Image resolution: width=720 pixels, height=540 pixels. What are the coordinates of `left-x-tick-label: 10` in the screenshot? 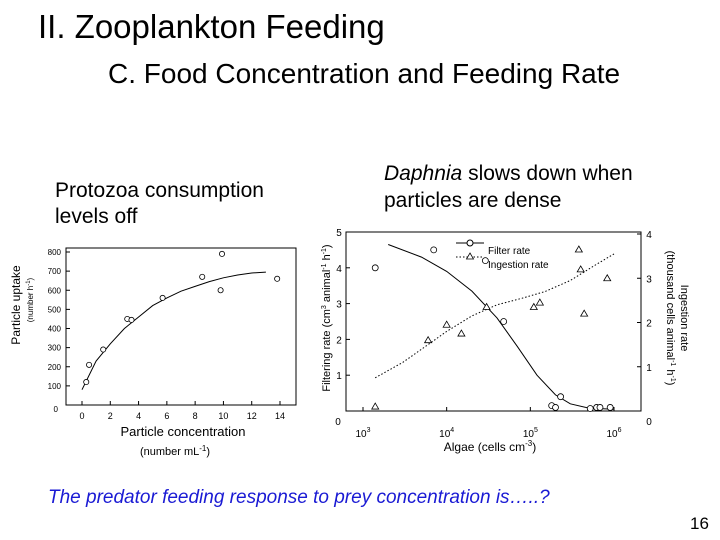 It's located at (223, 416).